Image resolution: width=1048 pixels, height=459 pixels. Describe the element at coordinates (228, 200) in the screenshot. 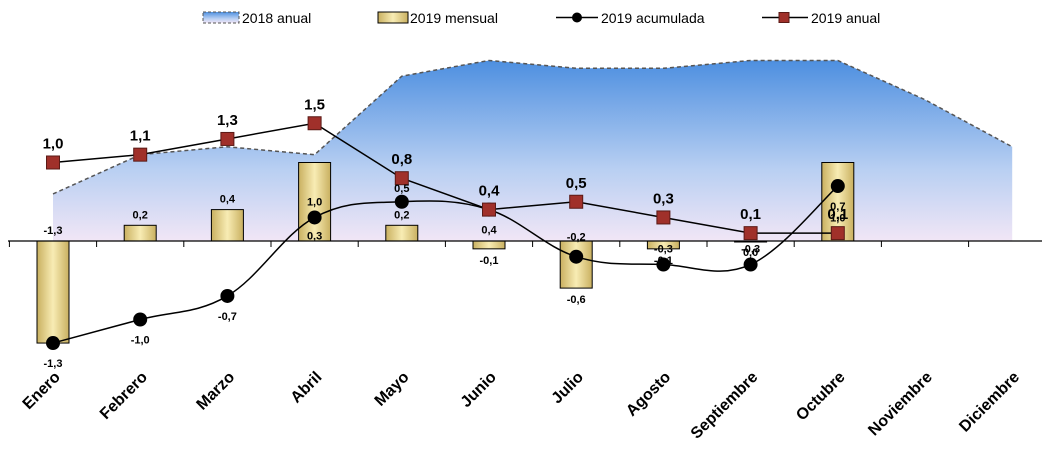

I see `label-mensual-marzo: 0,4` at that location.